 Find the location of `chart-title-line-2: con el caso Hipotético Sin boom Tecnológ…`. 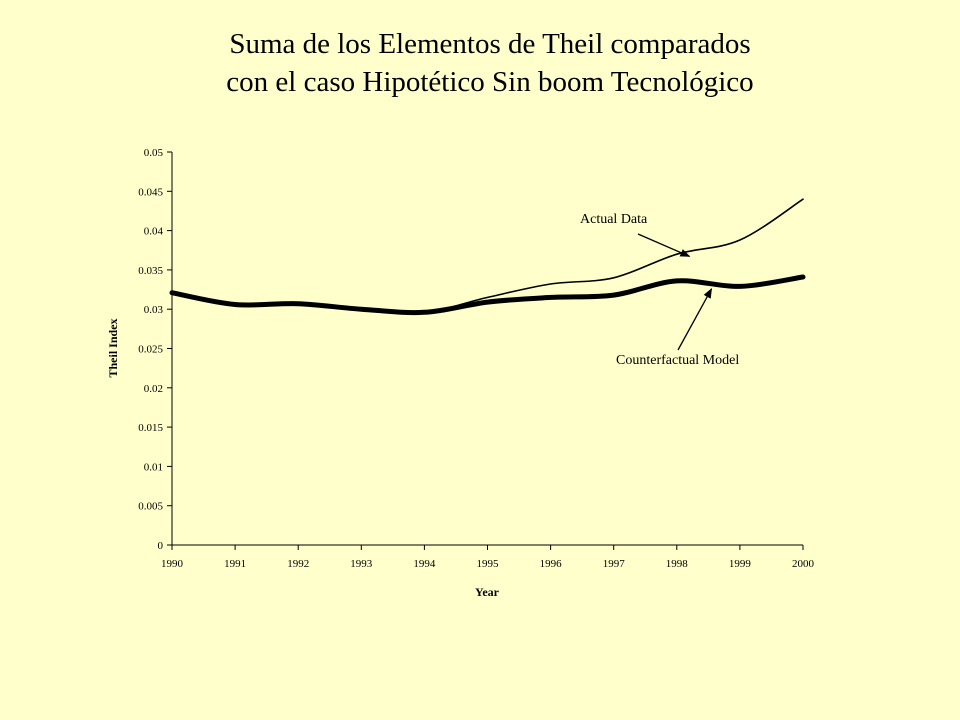

chart-title-line-2: con el caso Hipotético Sin boom Tecnológ… is located at coordinates (490, 82).